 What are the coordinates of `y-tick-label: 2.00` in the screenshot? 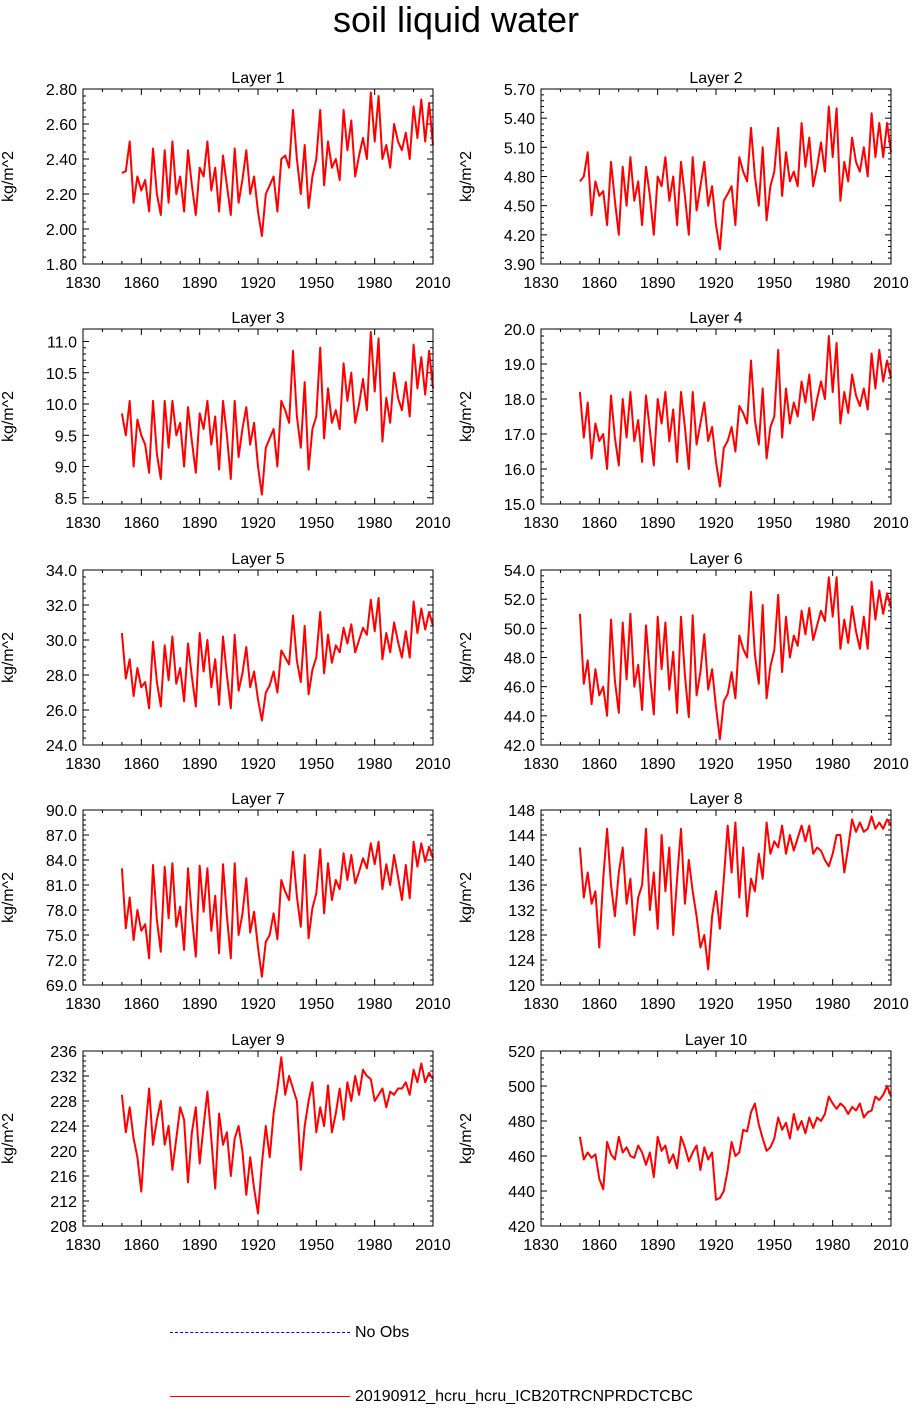 It's located at (61, 230).